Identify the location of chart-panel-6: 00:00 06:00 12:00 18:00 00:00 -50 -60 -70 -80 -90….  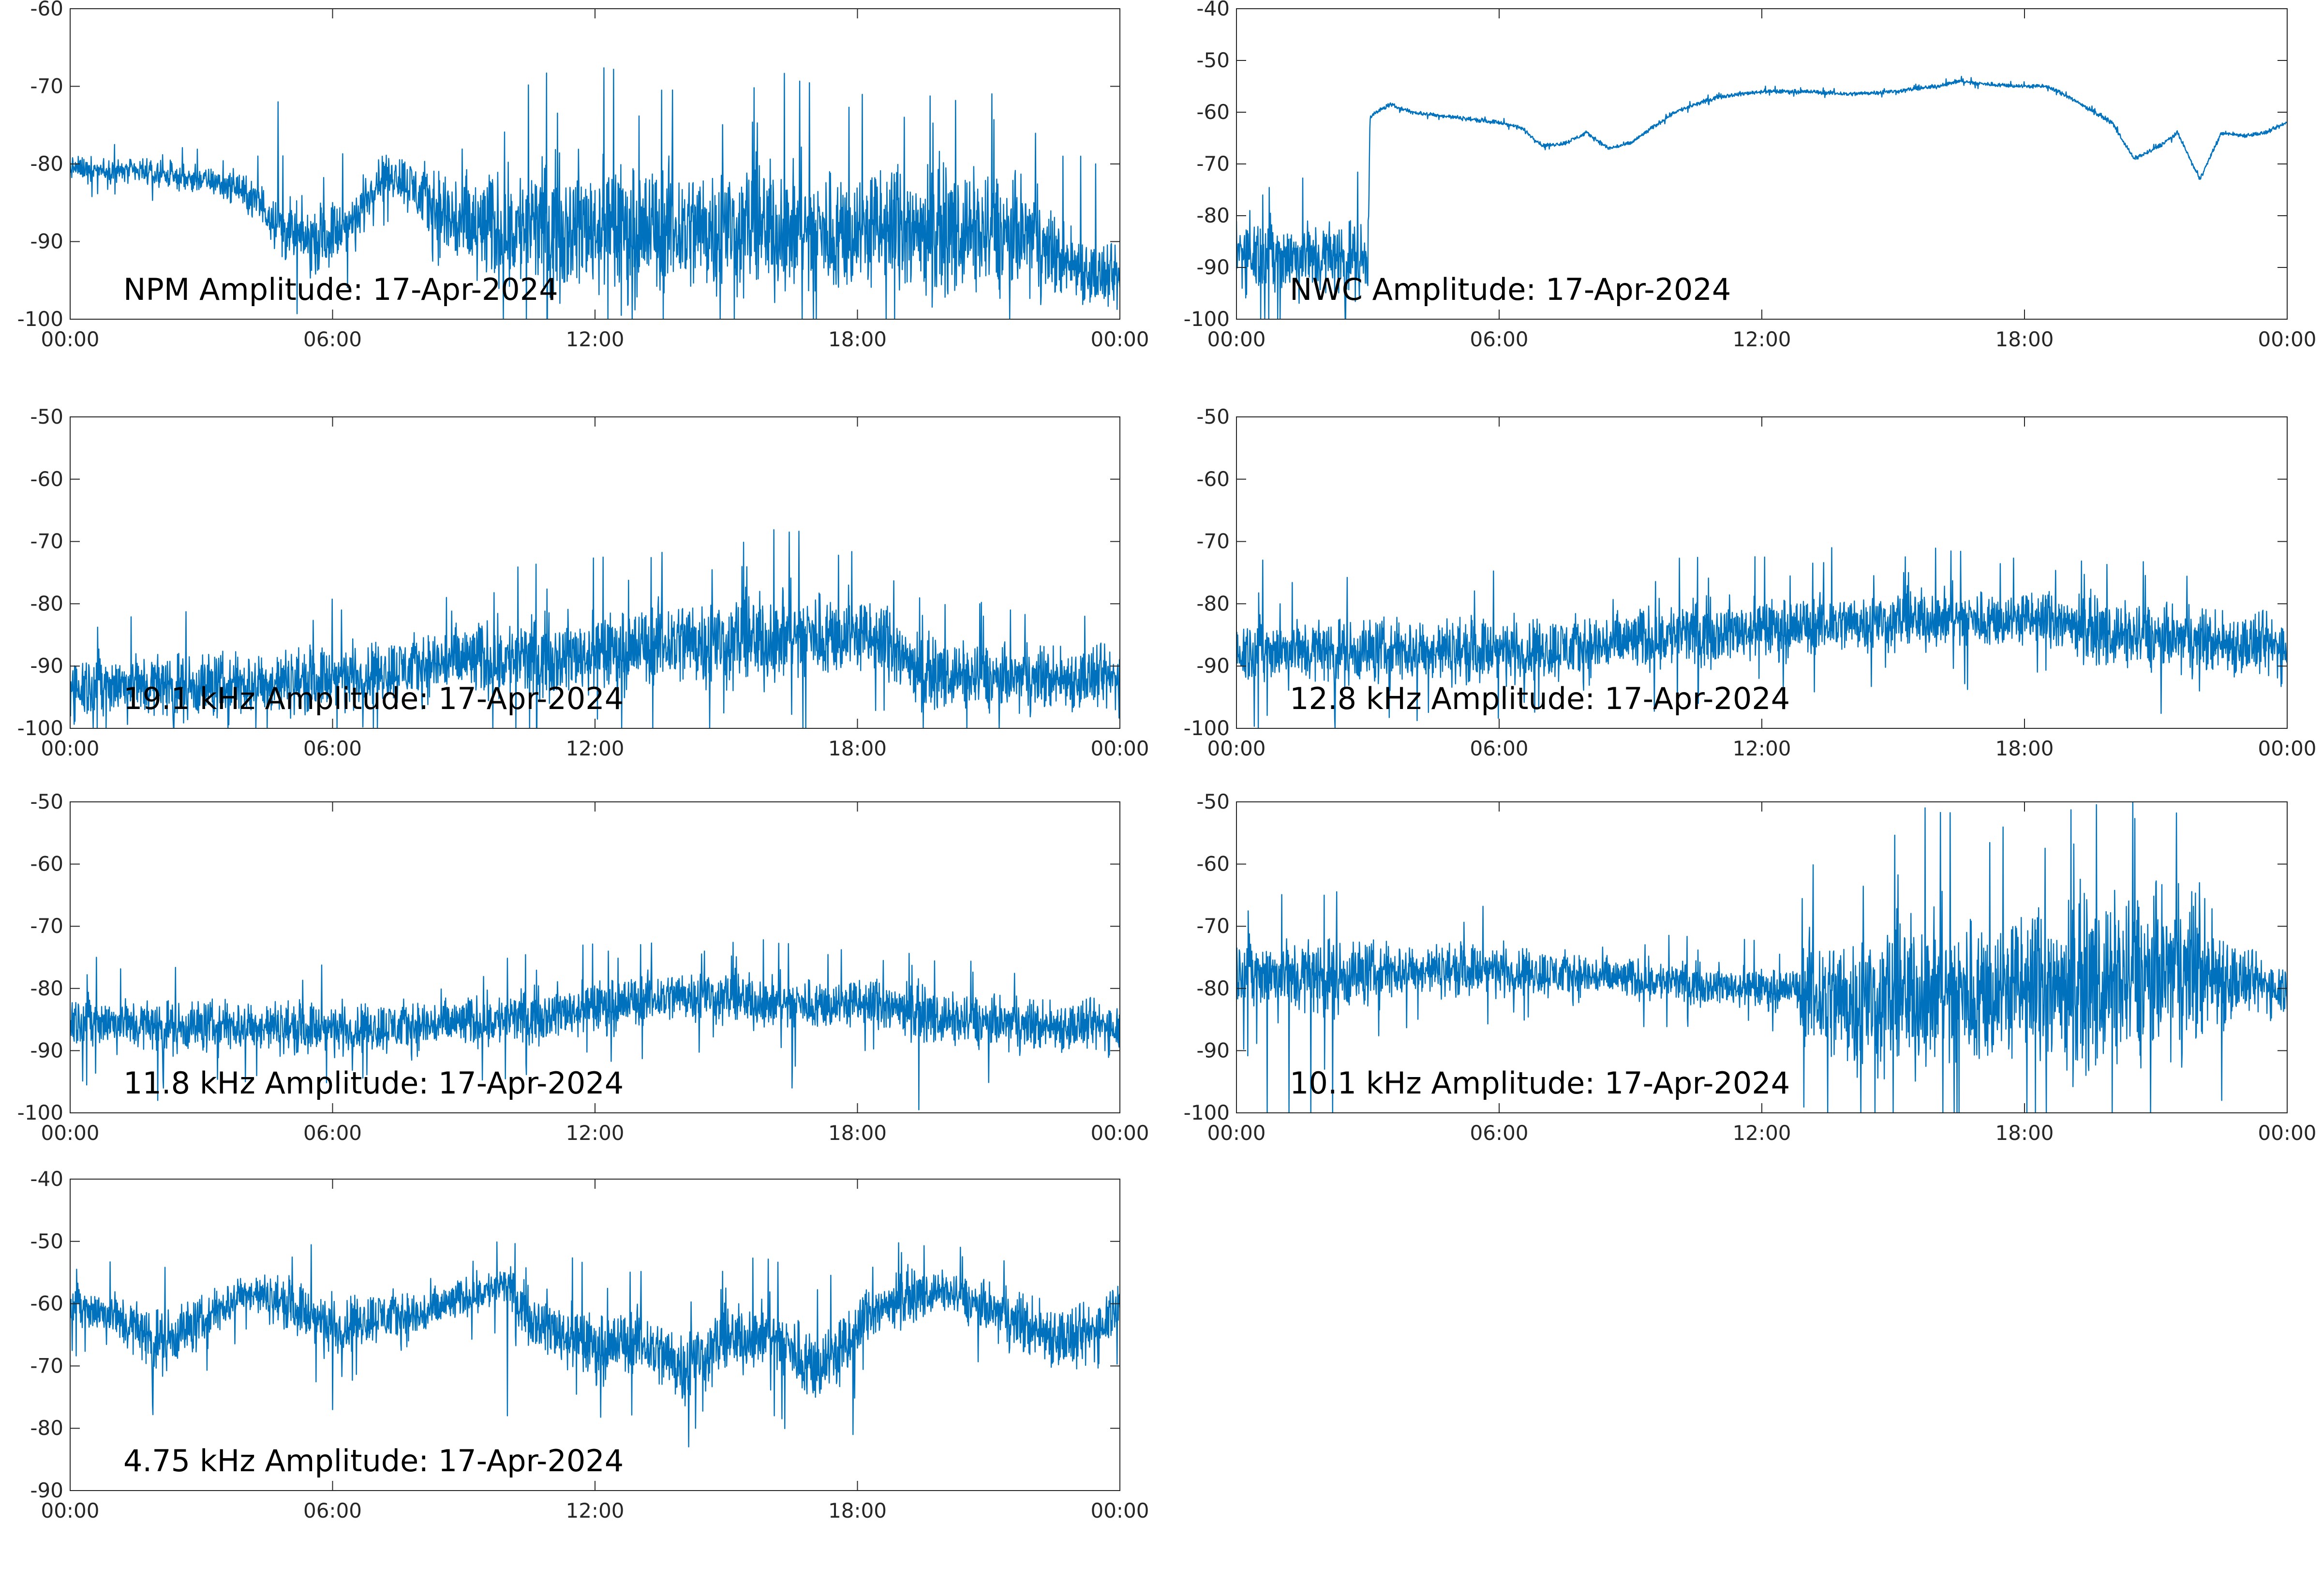
(1750, 967).